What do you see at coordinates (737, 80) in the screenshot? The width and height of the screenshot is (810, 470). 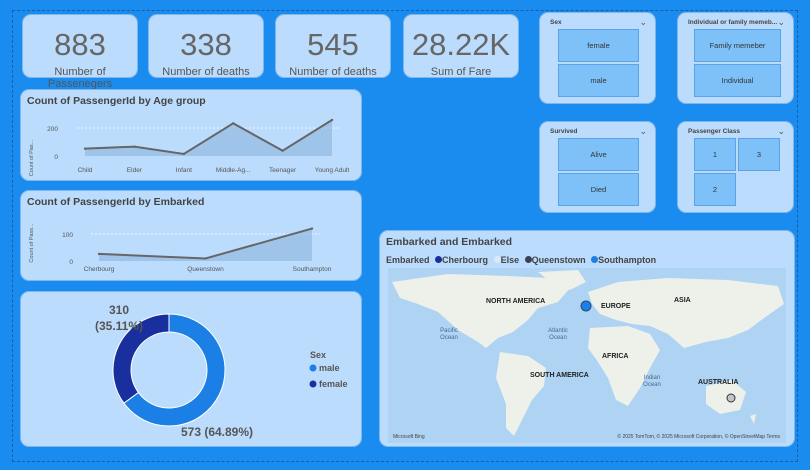 I see `slicer-option-individual: Individual` at bounding box center [737, 80].